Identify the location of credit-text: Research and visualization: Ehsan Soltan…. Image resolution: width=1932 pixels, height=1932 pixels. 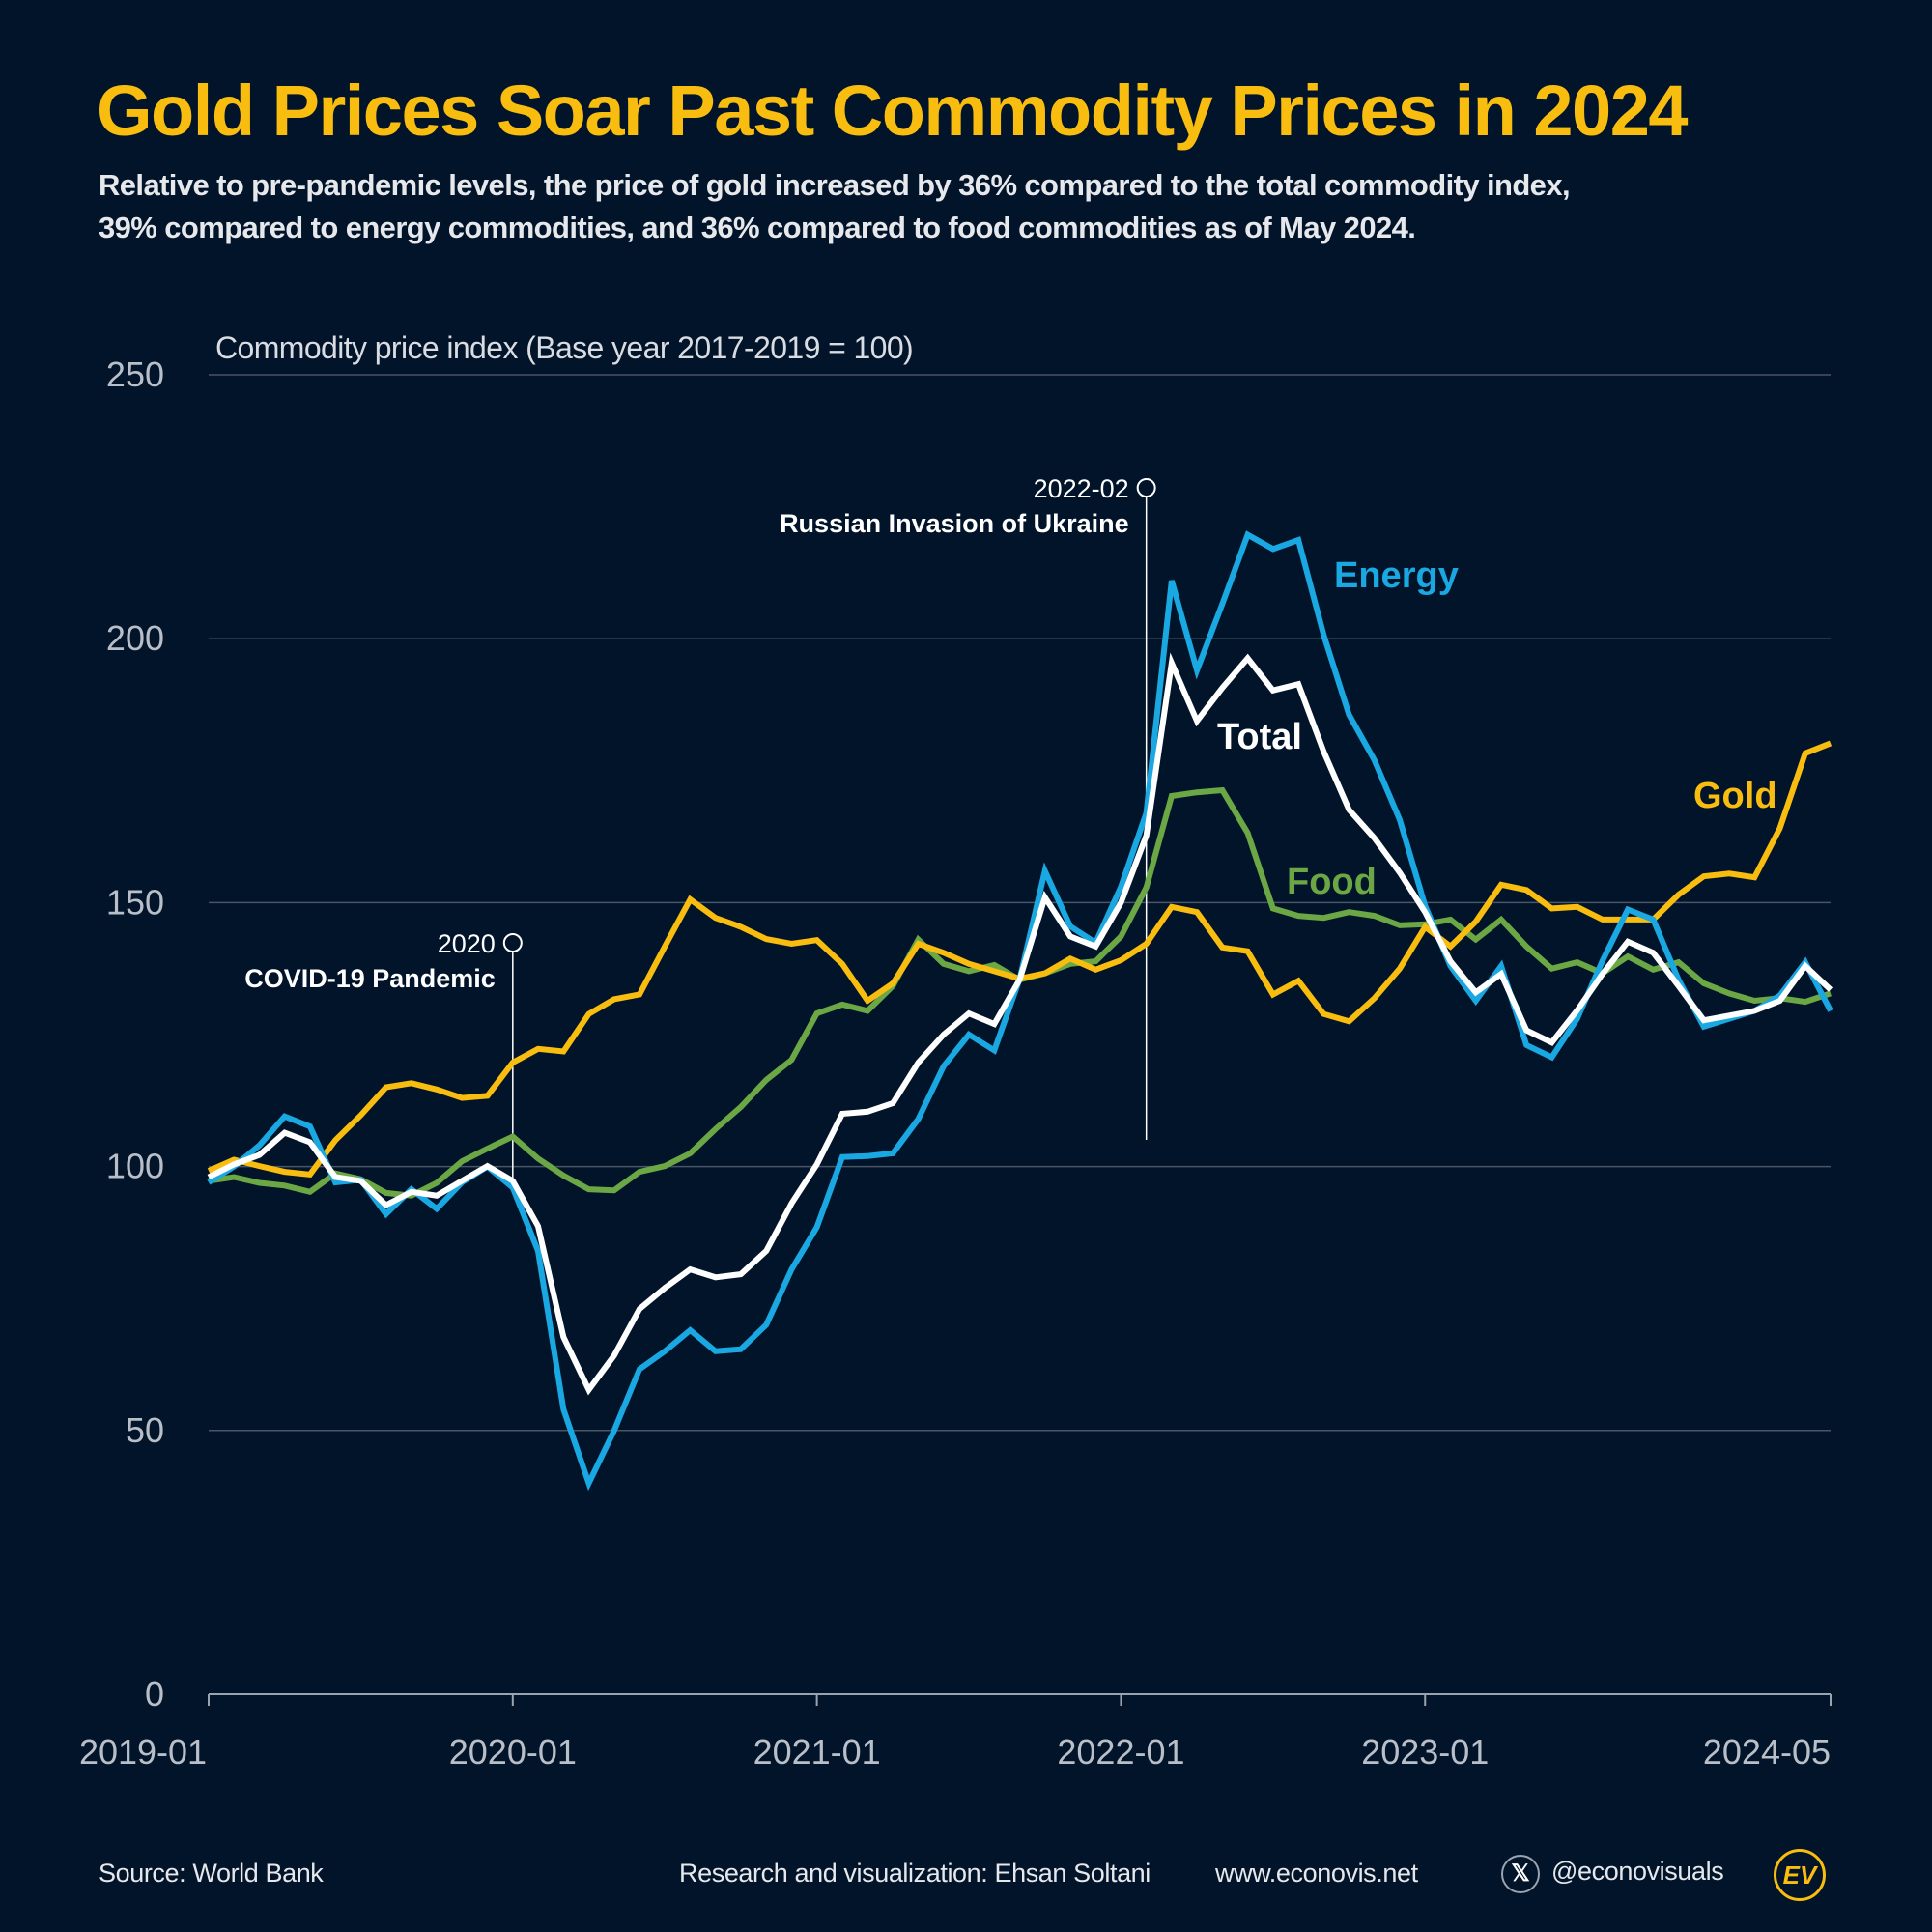
(915, 1873).